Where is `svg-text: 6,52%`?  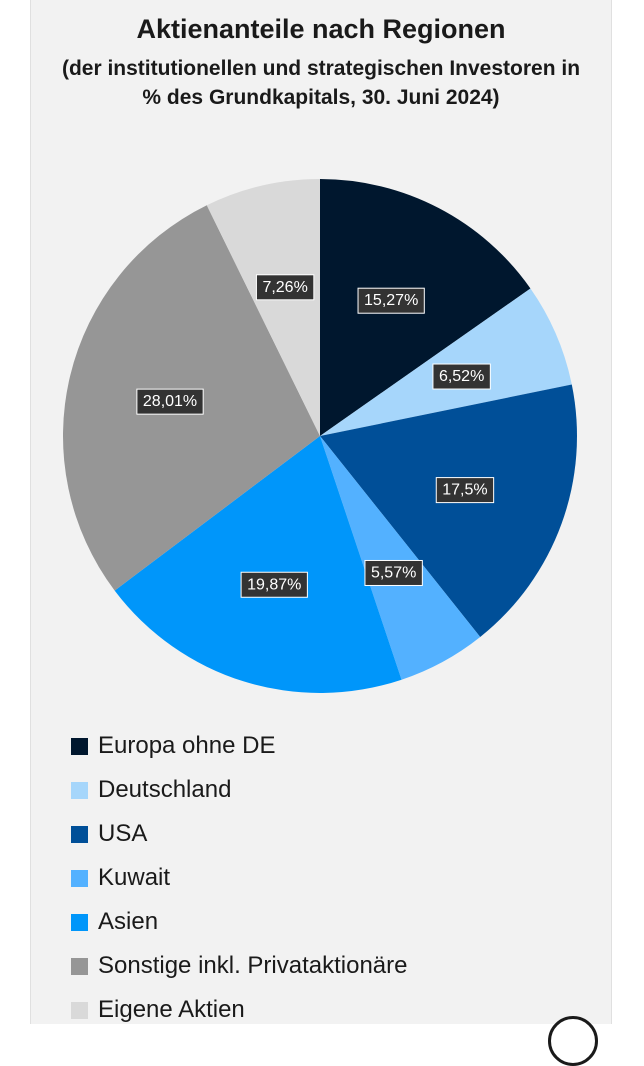 svg-text: 6,52% is located at coordinates (461, 376).